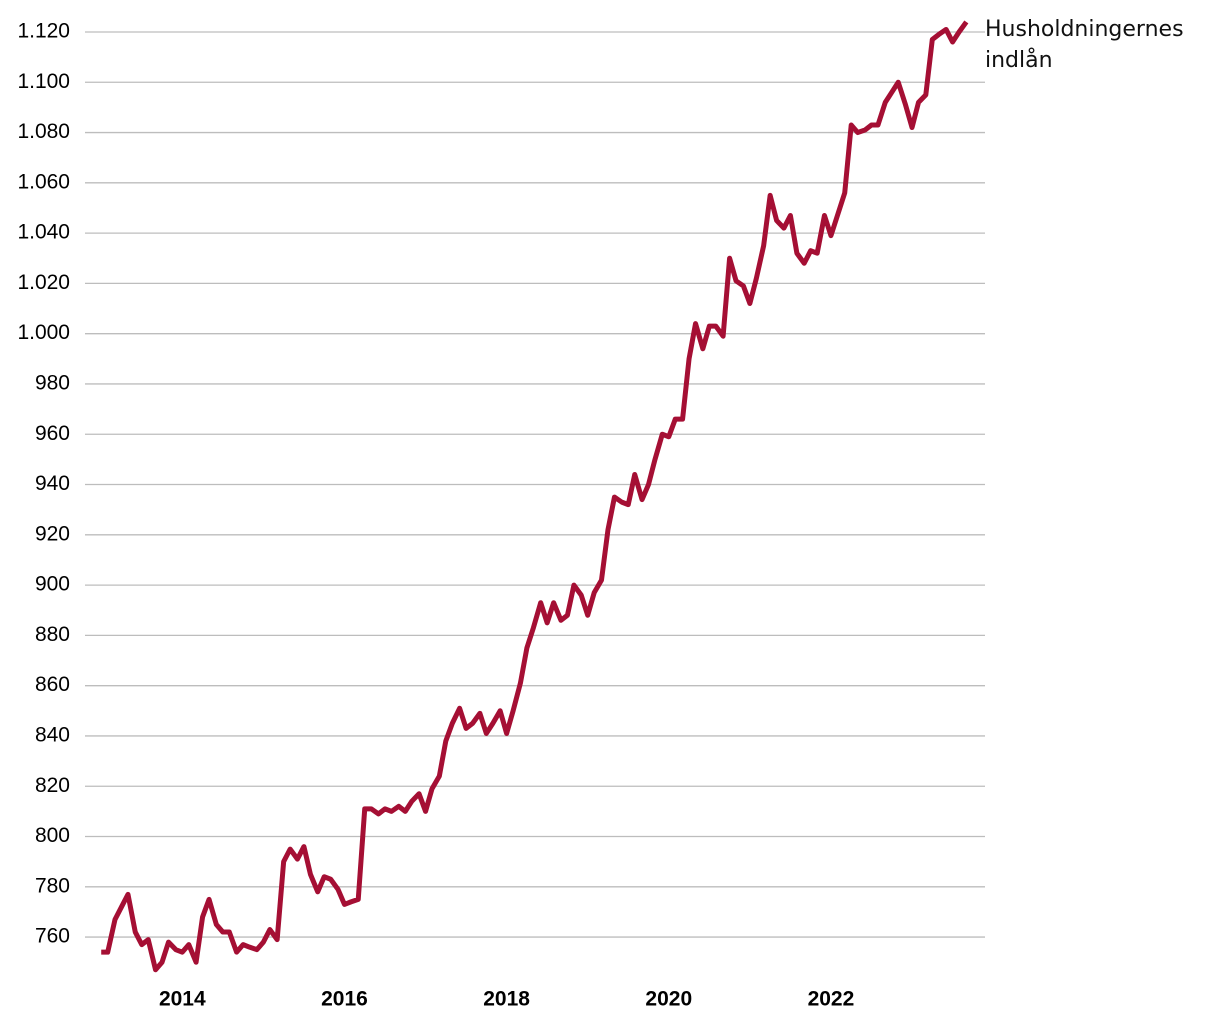  What do you see at coordinates (52, 433) in the screenshot?
I see `y-tick-label: 960` at bounding box center [52, 433].